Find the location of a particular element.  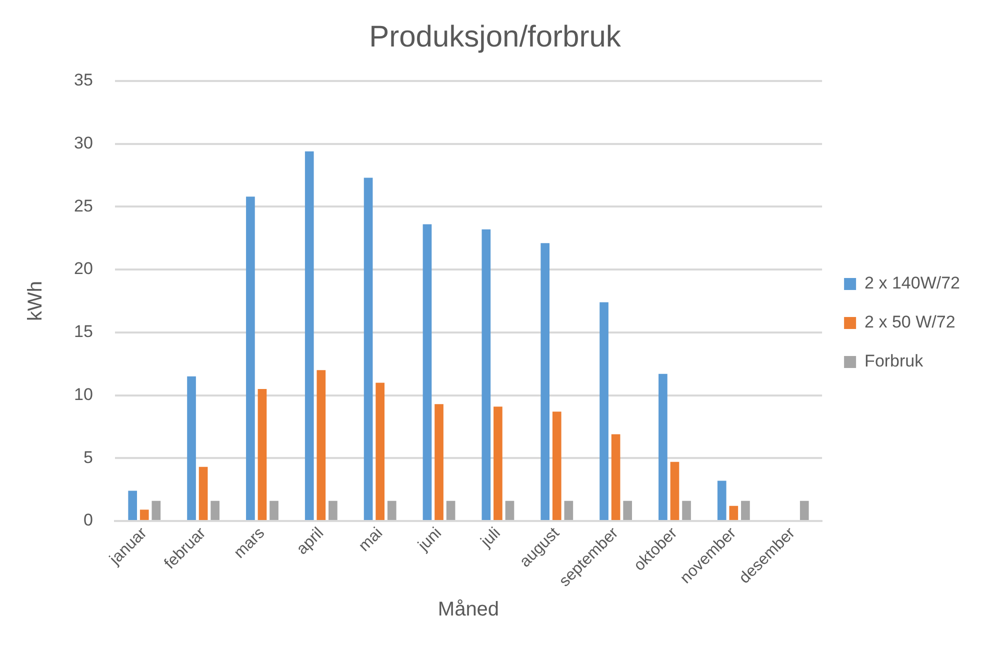

y-tick-label: 30 is located at coordinates (83, 143).